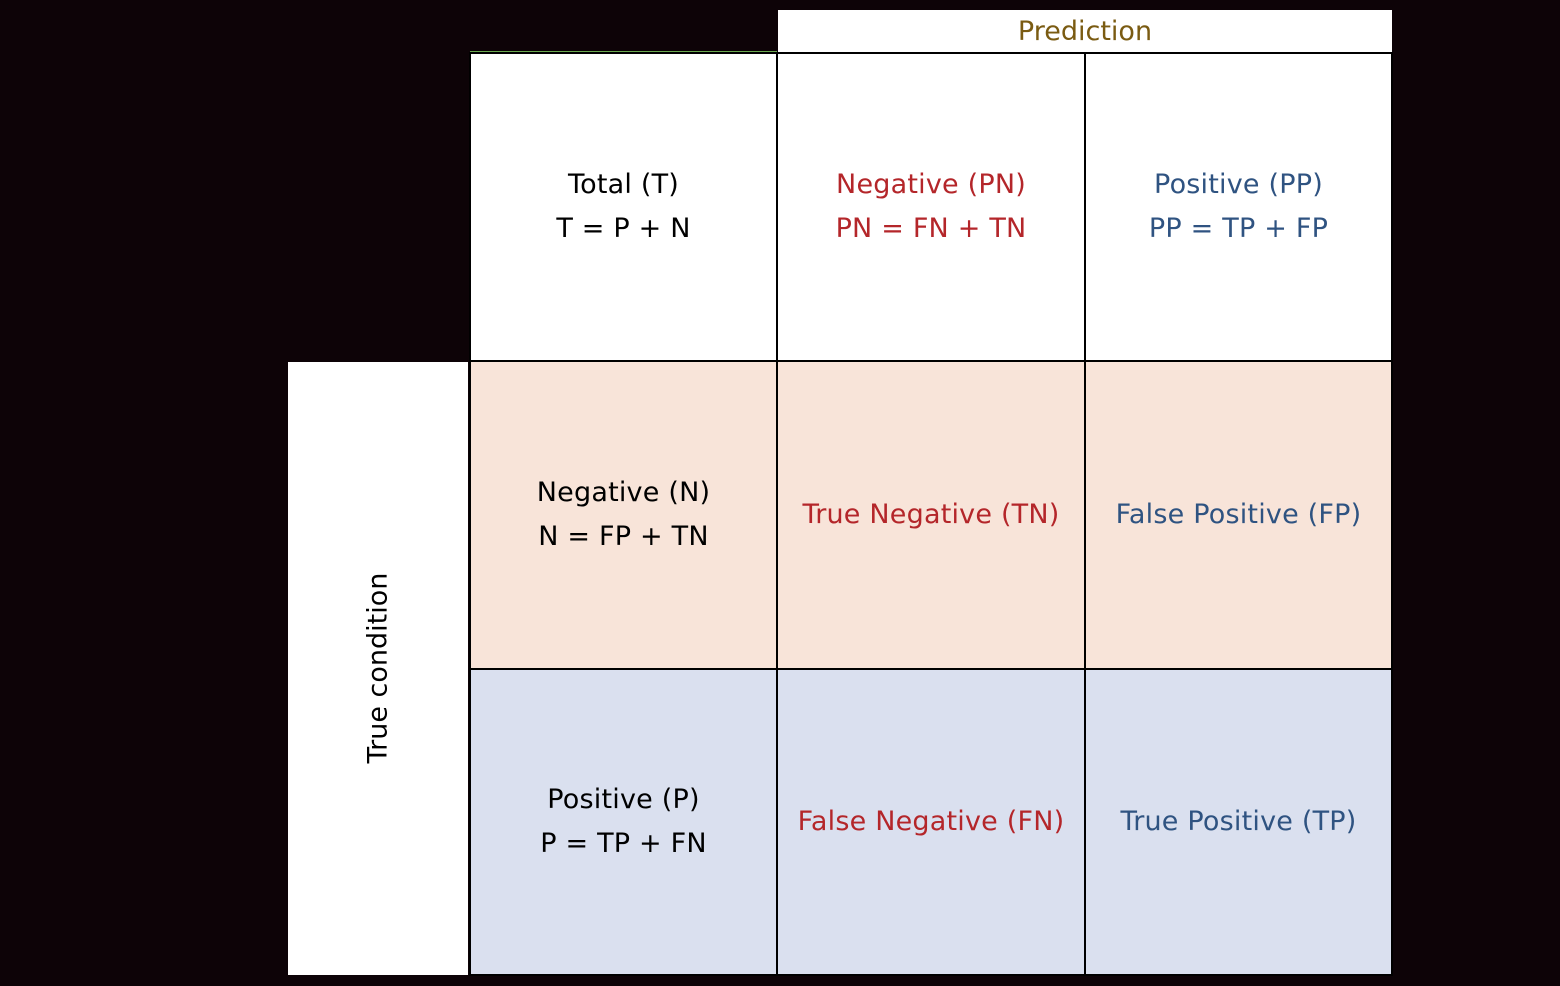  I want to click on total-cell: Total (T) T = P + N, so click(623, 207).